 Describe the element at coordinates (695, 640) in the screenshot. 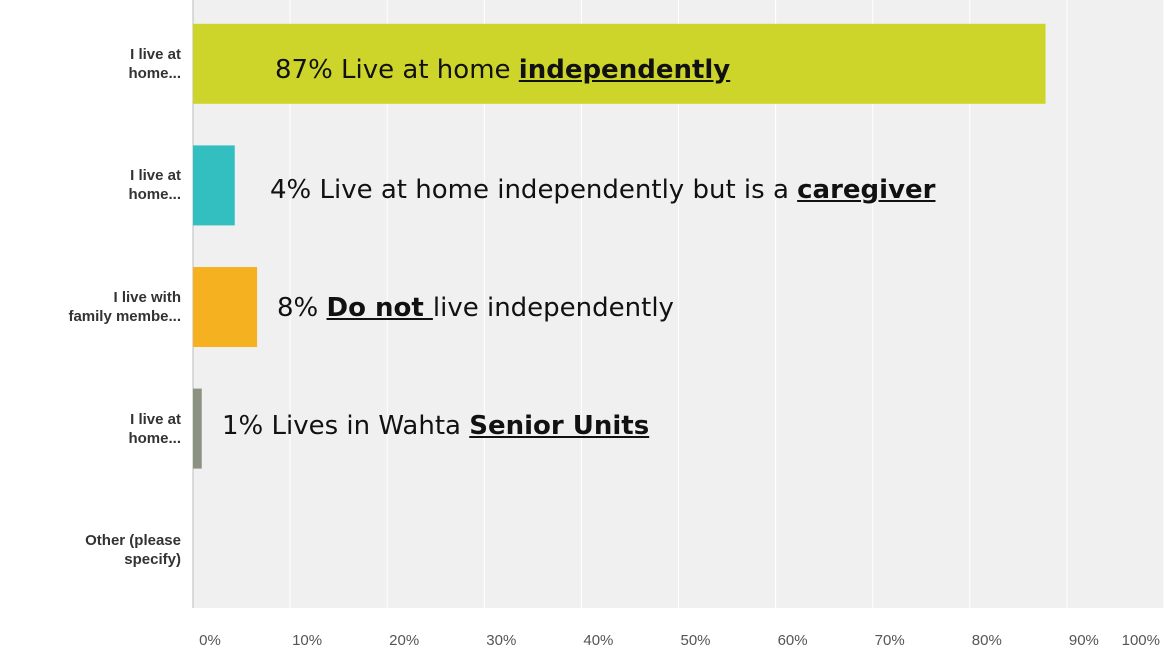

I see `x-tick-label: 50%` at that location.